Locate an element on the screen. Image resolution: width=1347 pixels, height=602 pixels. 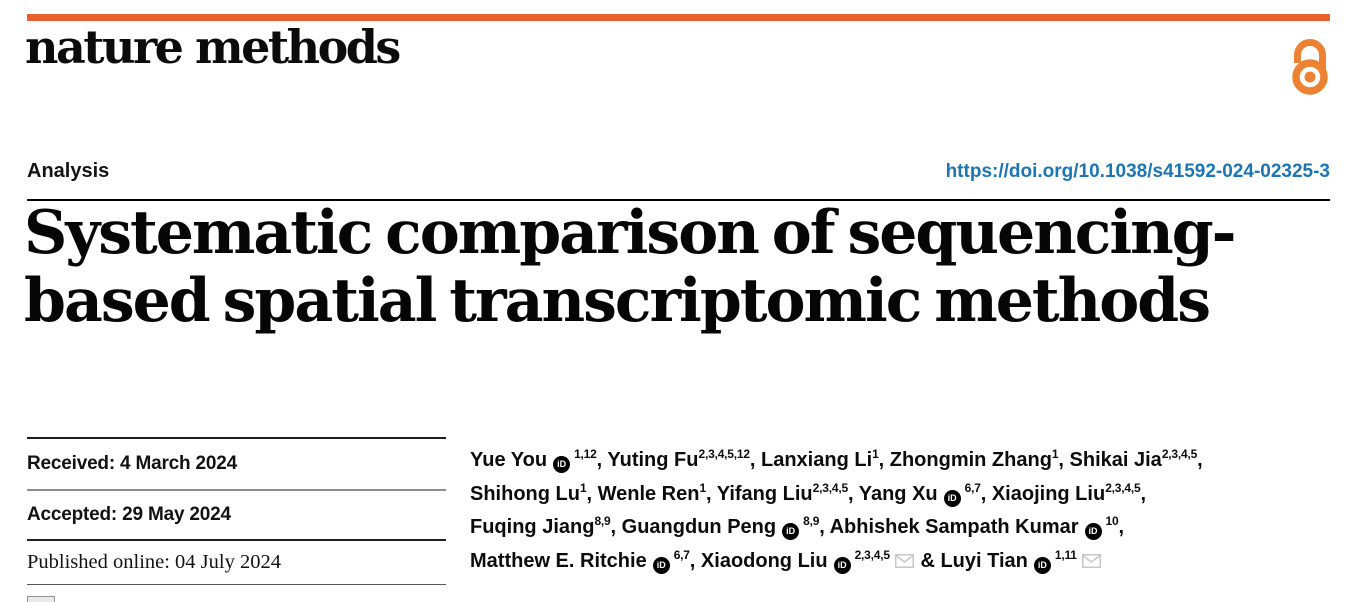
open-access-icon is located at coordinates (1309, 66).